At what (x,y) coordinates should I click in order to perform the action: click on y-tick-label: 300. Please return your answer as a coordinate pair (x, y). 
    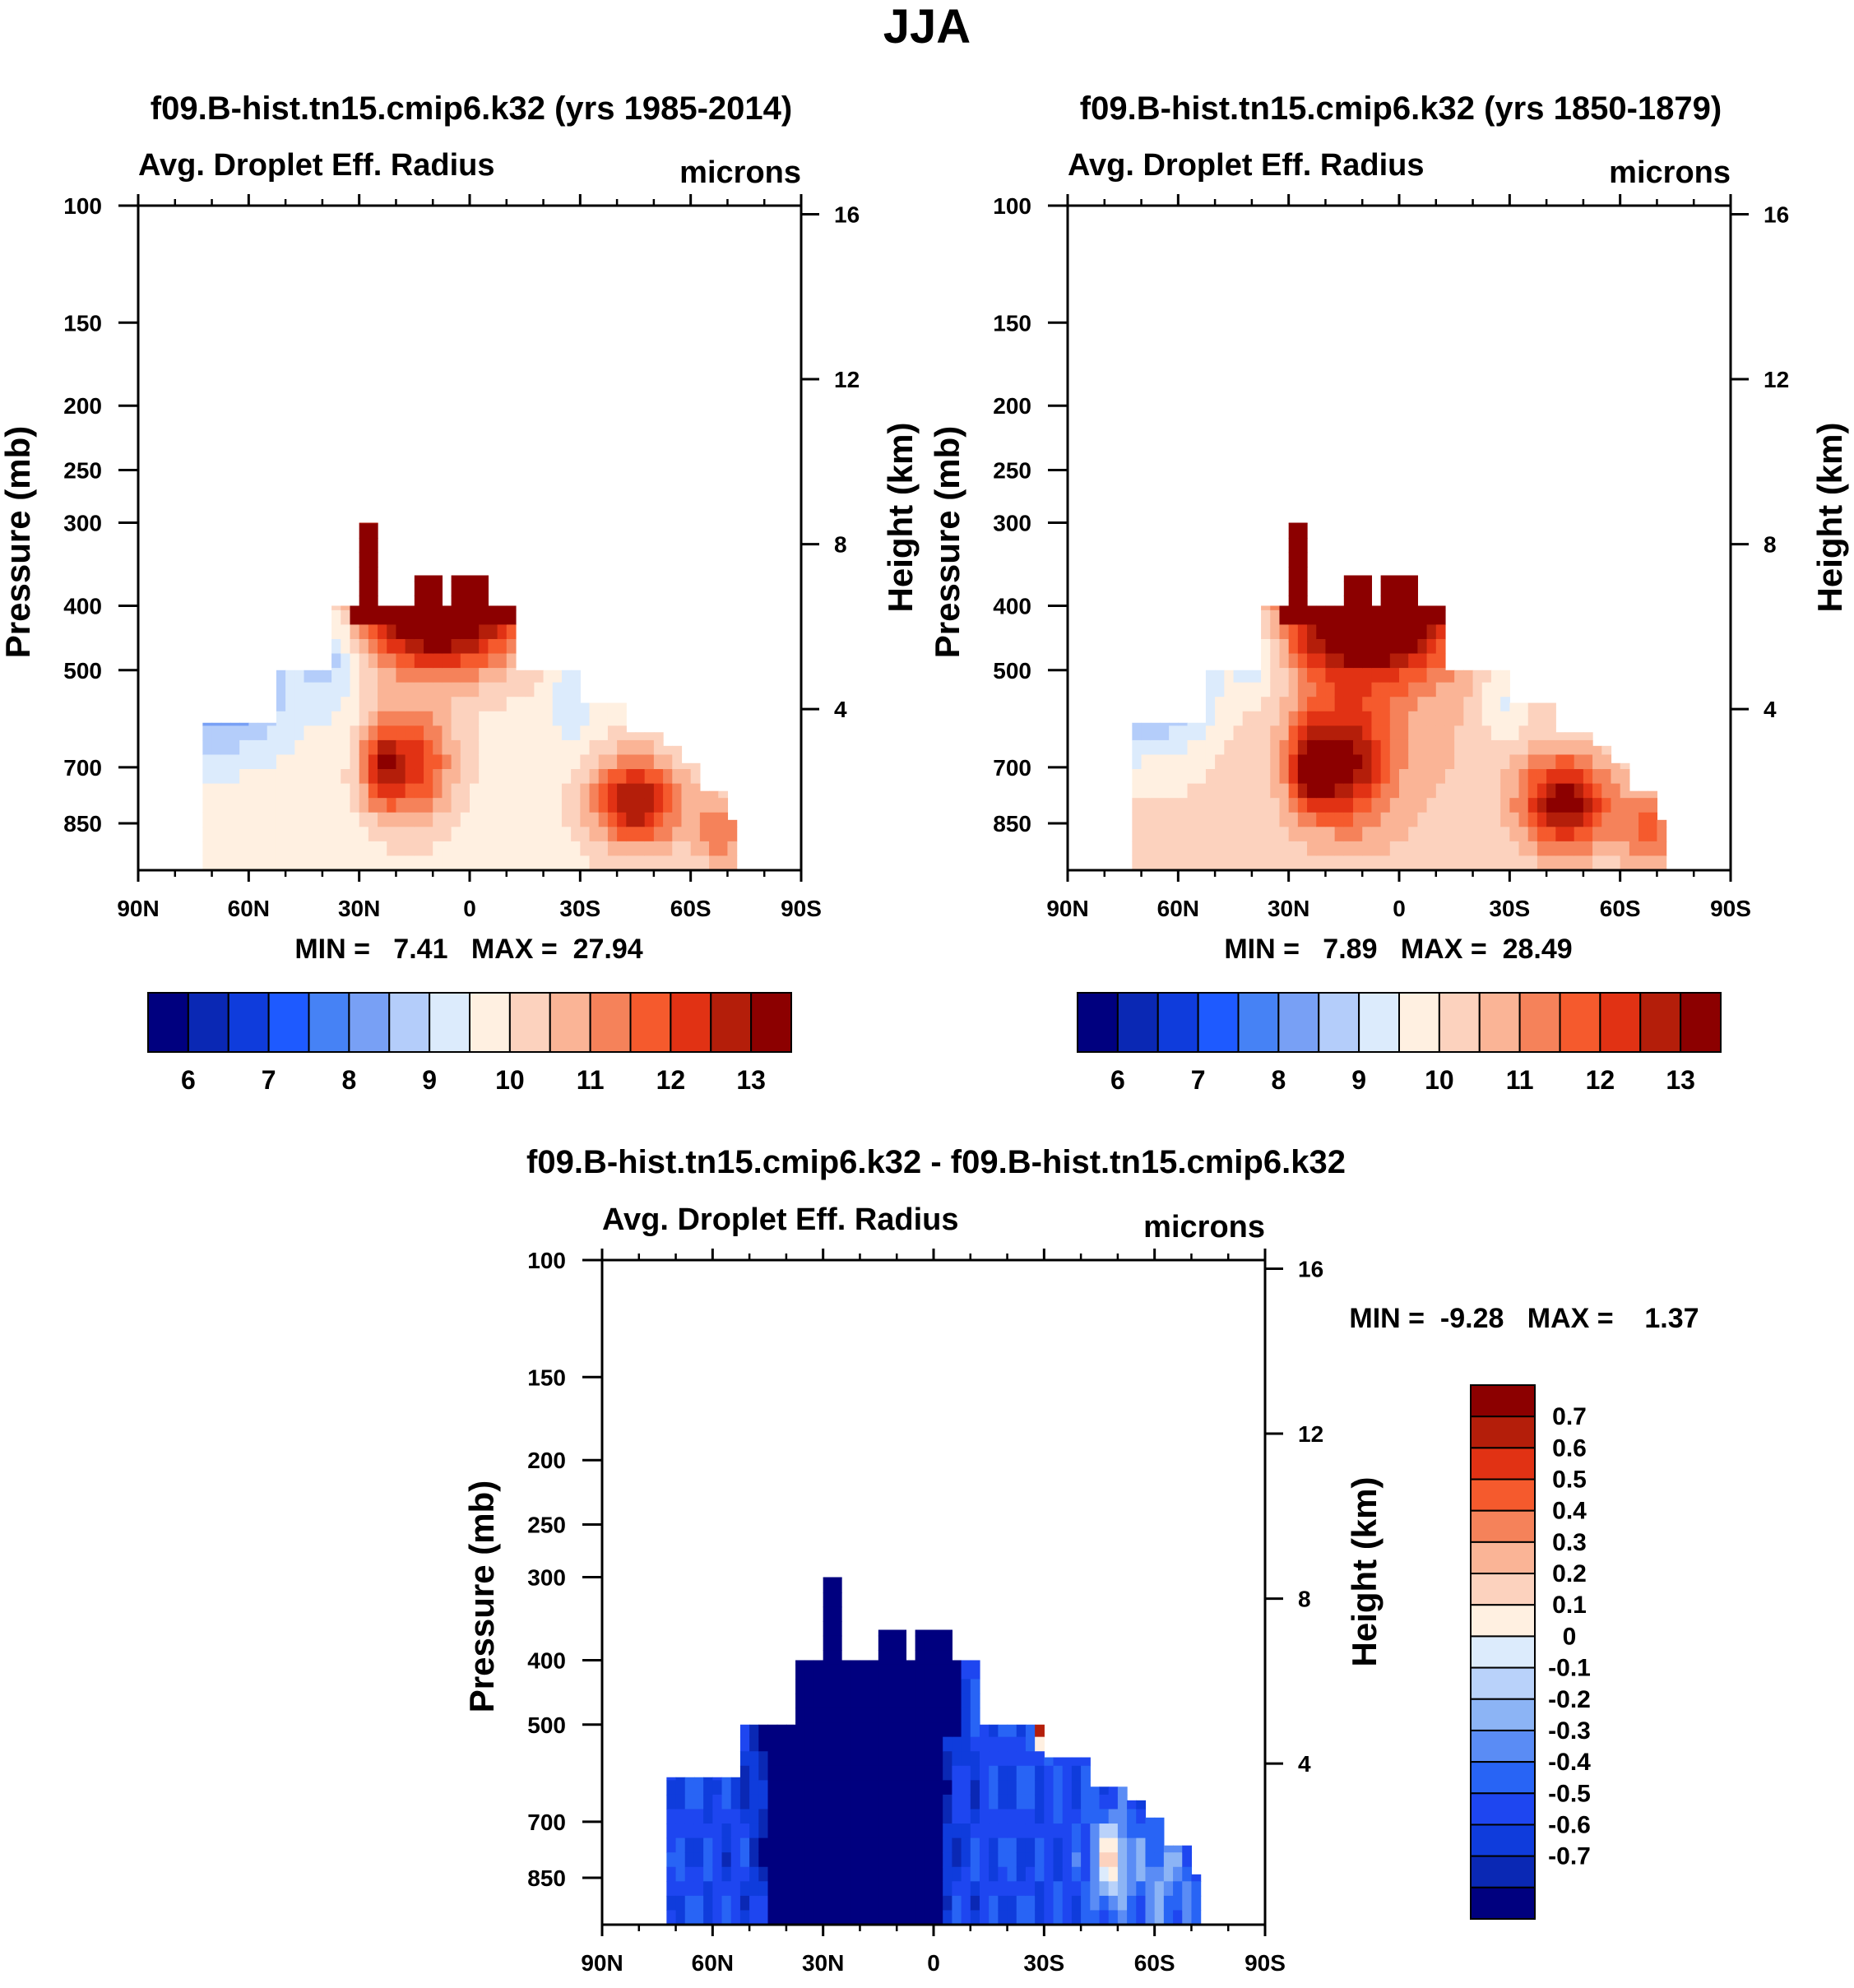
    Looking at the image, I should click on (1012, 523).